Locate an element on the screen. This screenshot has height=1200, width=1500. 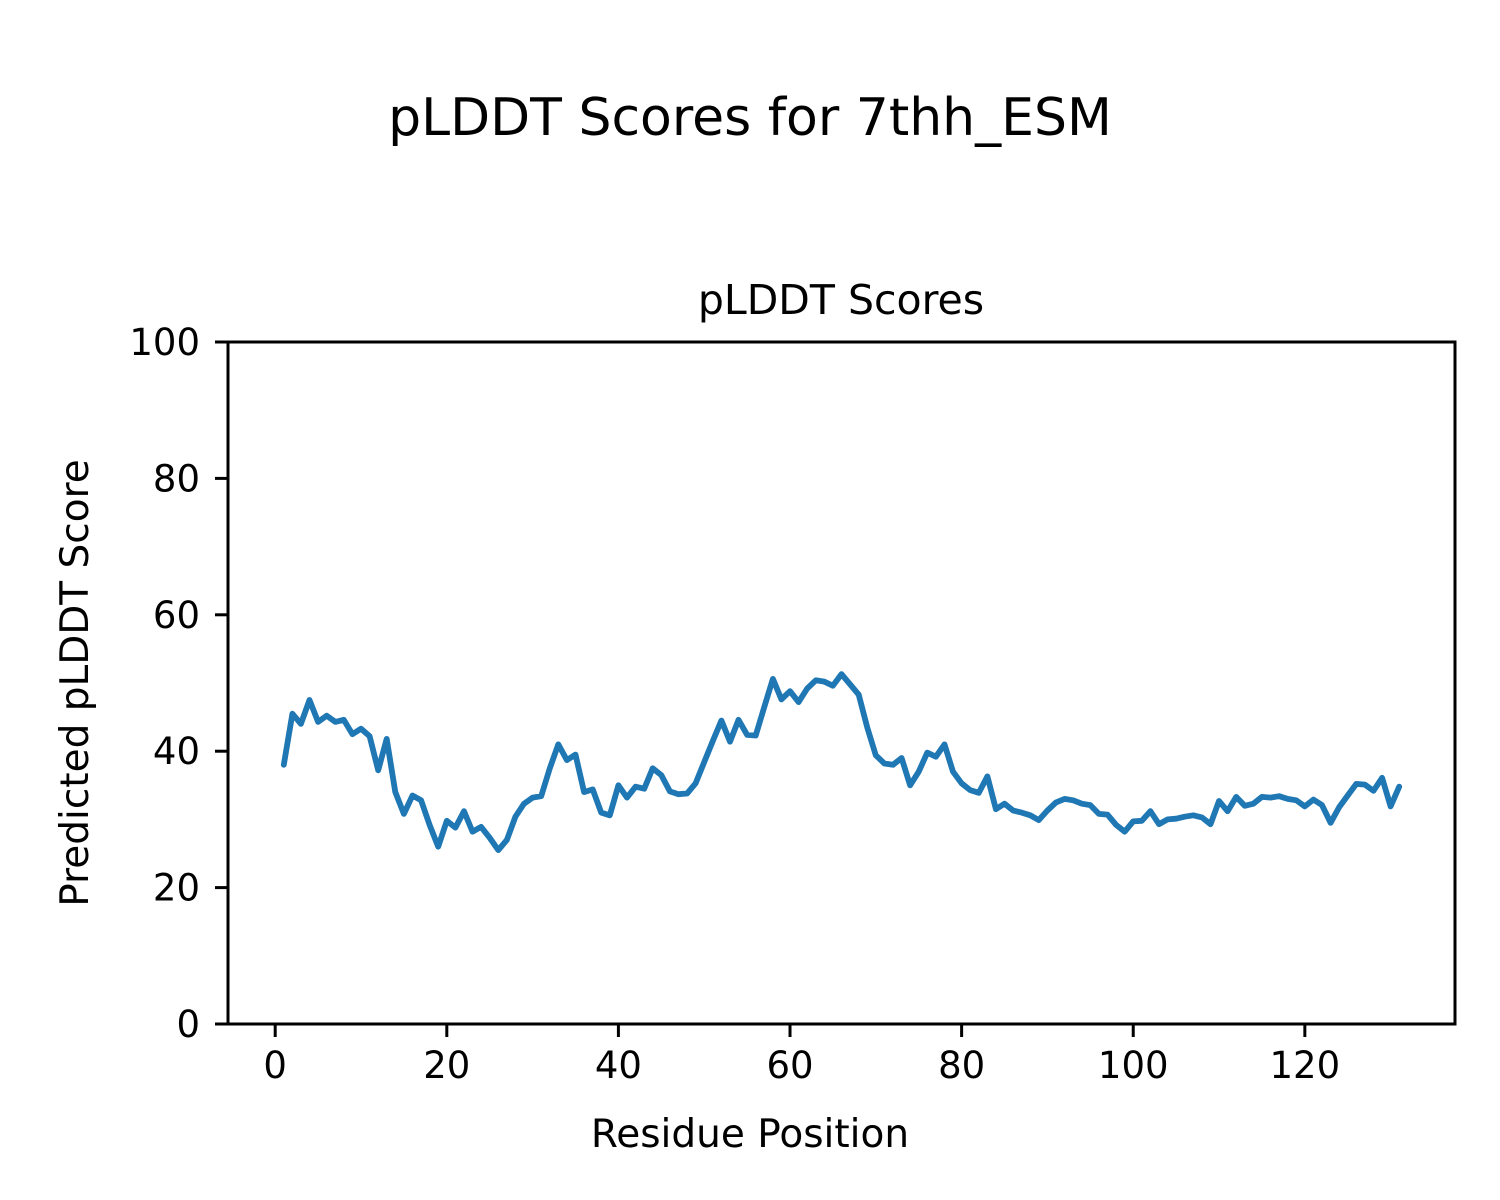
x-tick-label: 120 is located at coordinates (1305, 1065).